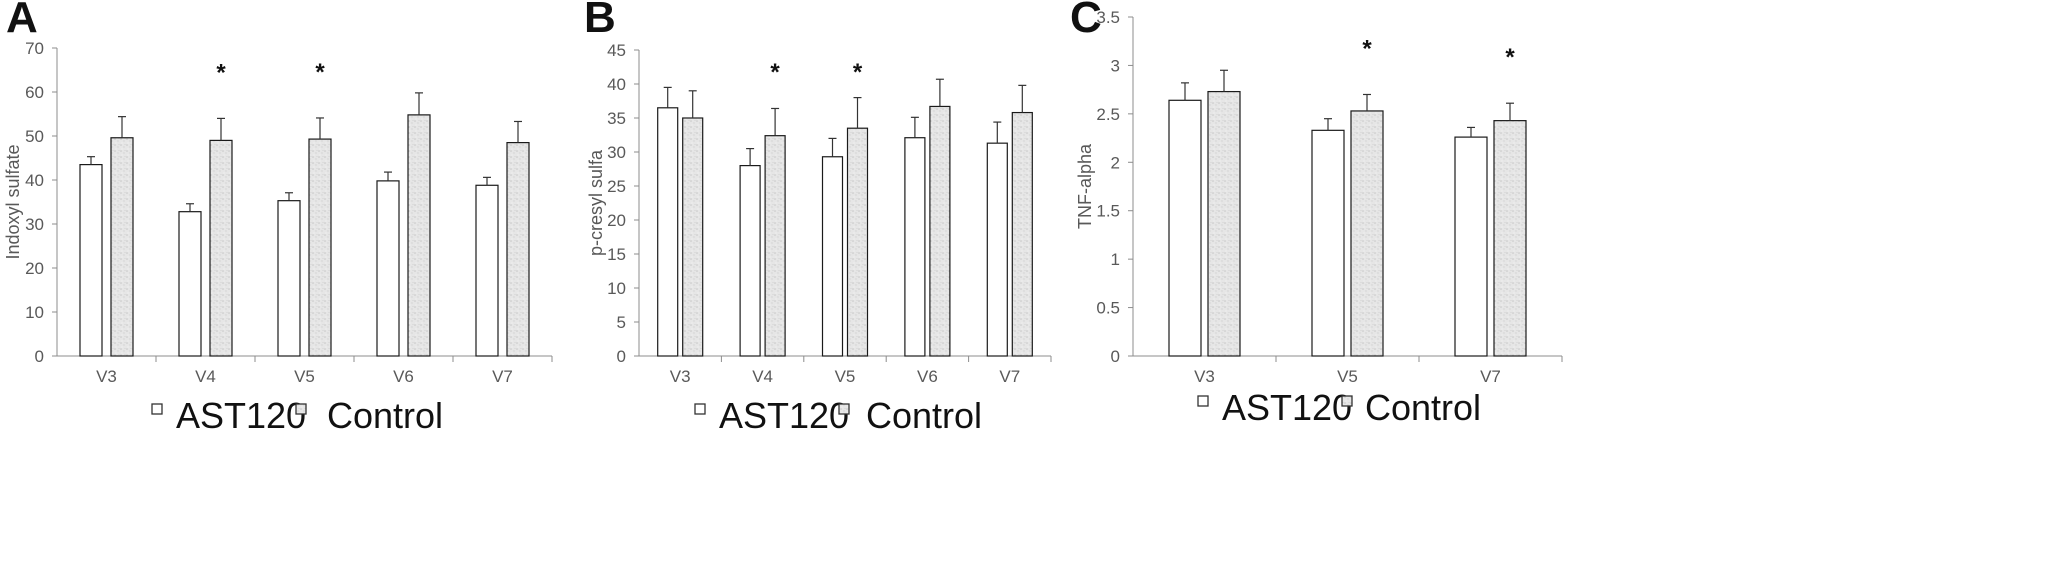  What do you see at coordinates (1115, 259) in the screenshot?
I see `y-tick-label: 1` at bounding box center [1115, 259].